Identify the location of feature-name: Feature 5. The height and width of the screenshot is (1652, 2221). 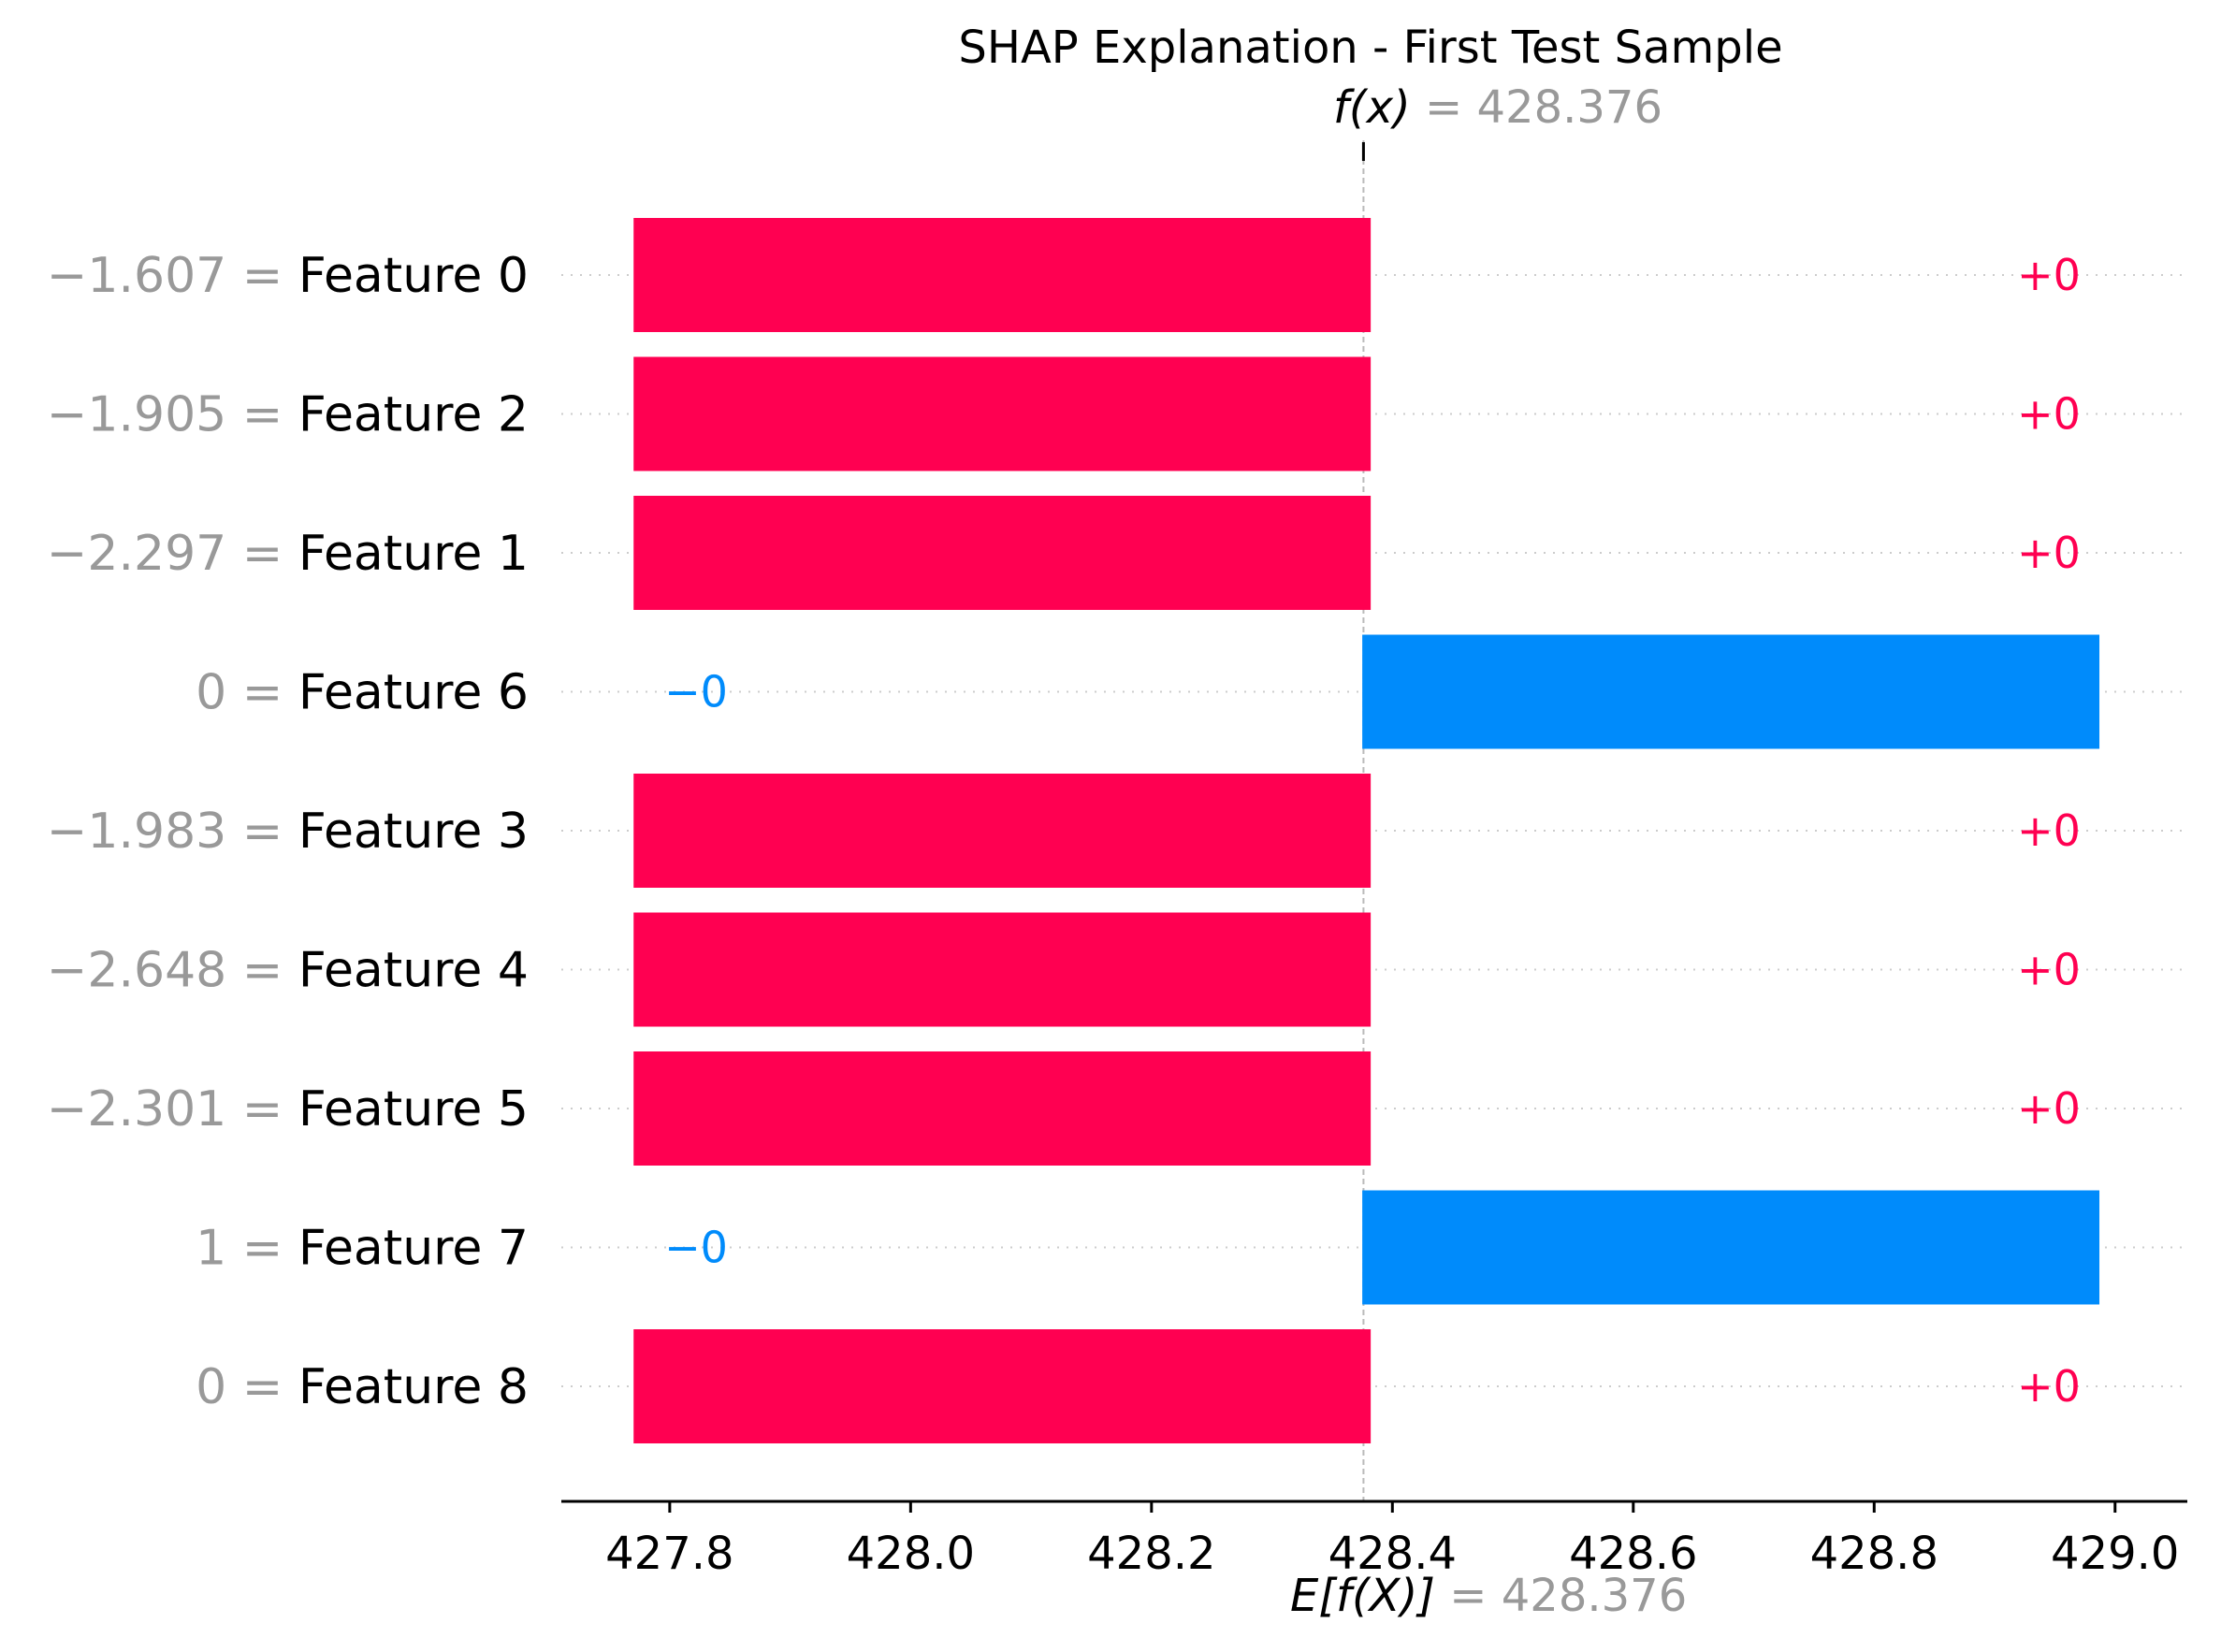
(413, 1109).